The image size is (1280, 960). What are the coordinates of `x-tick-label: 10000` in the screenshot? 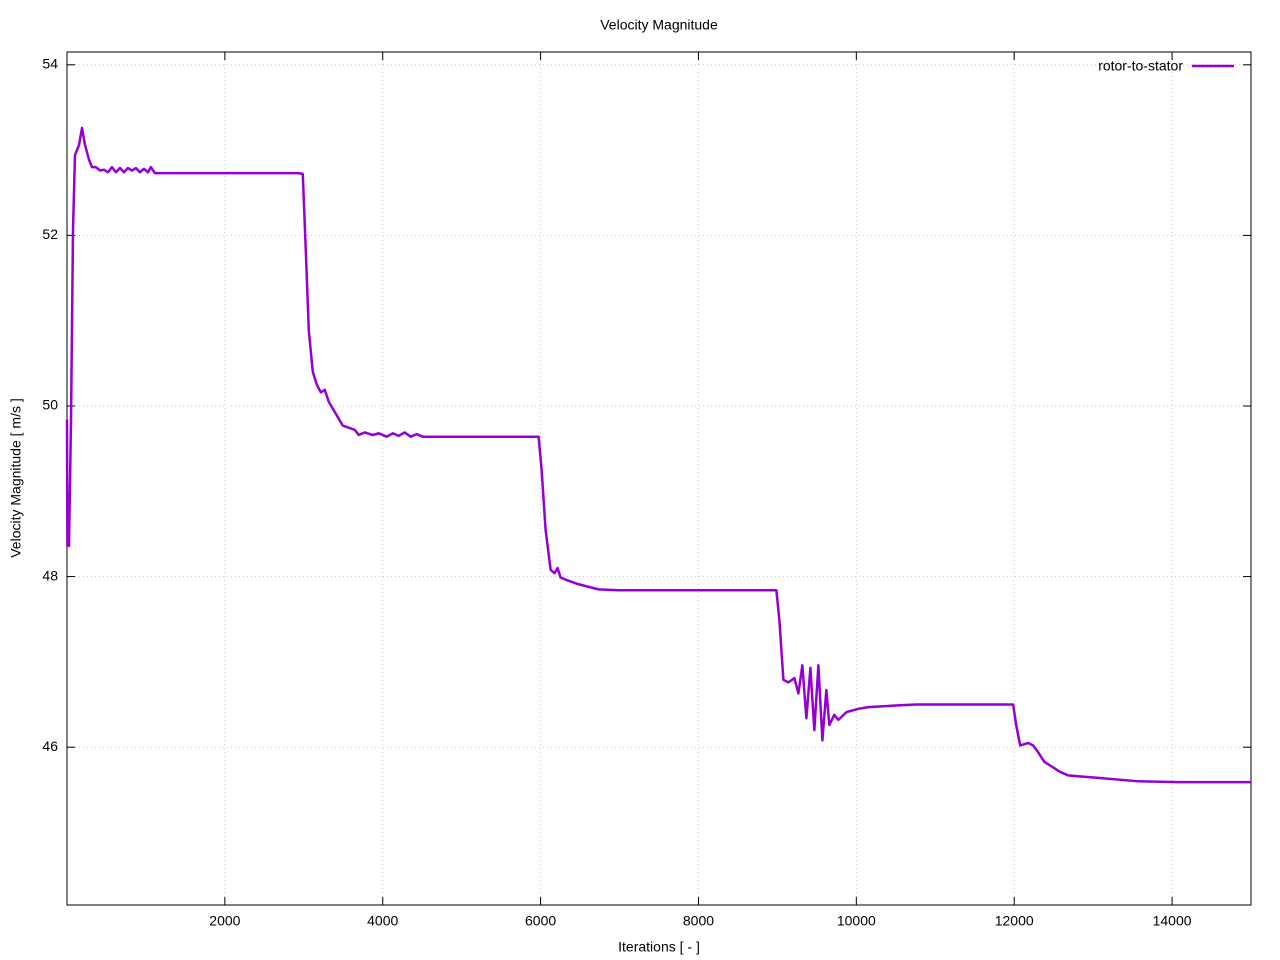 It's located at (856, 921).